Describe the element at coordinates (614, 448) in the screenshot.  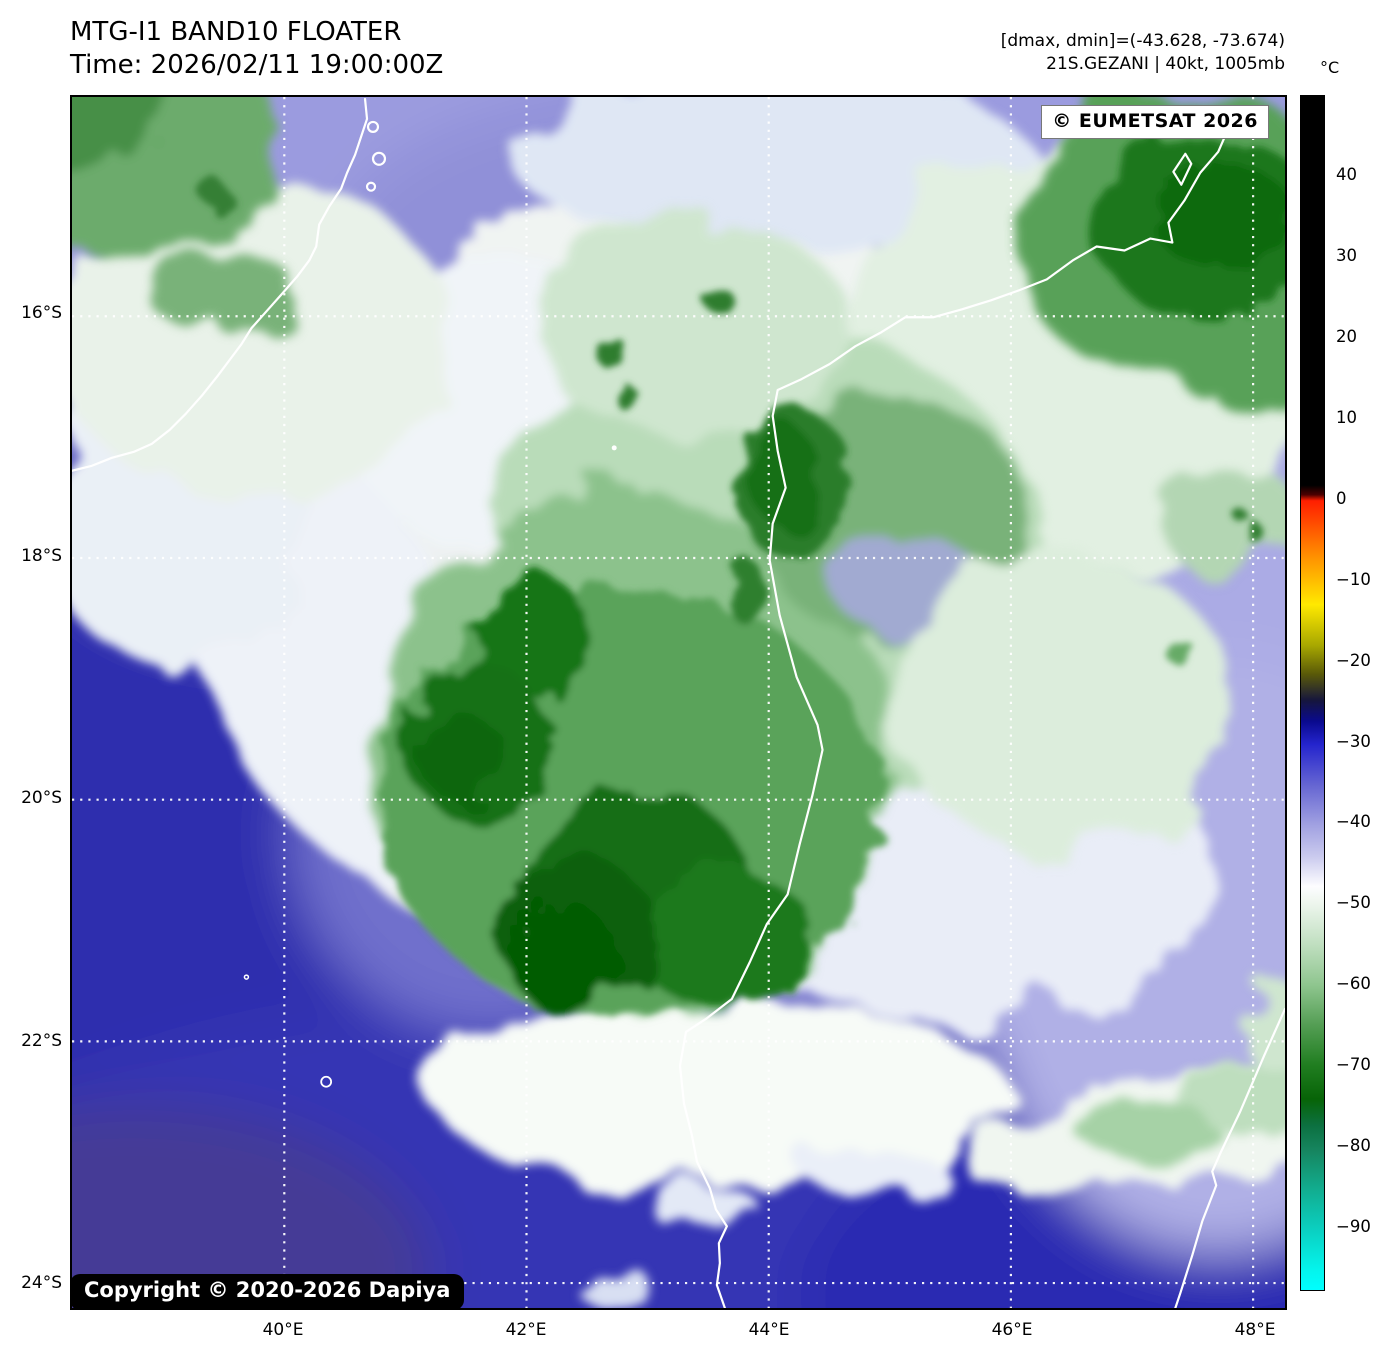
I see `tiny-white-dot-marker` at that location.